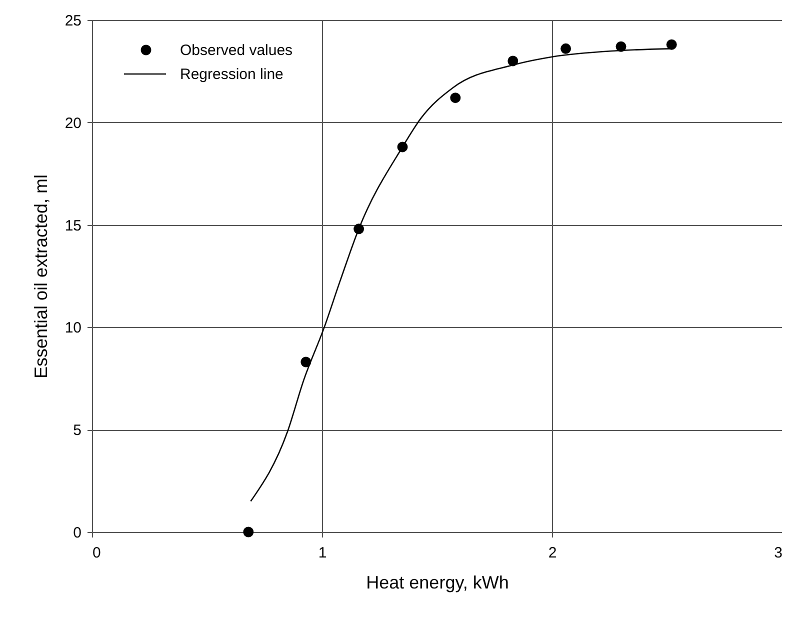 The width and height of the screenshot is (799, 617). I want to click on y-tick-label: 20, so click(73, 123).